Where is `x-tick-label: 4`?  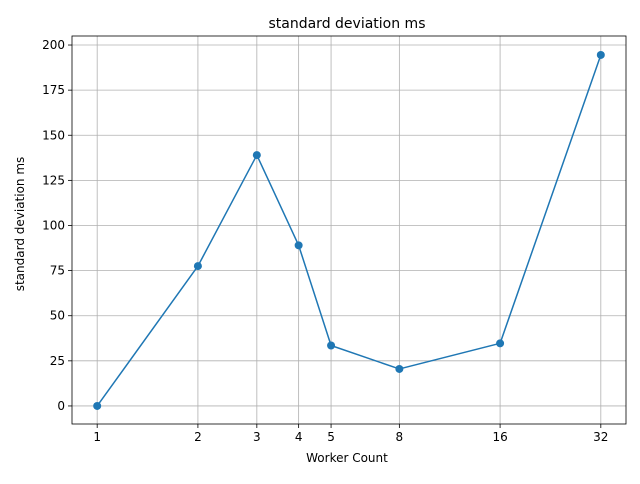 x-tick-label: 4 is located at coordinates (299, 437).